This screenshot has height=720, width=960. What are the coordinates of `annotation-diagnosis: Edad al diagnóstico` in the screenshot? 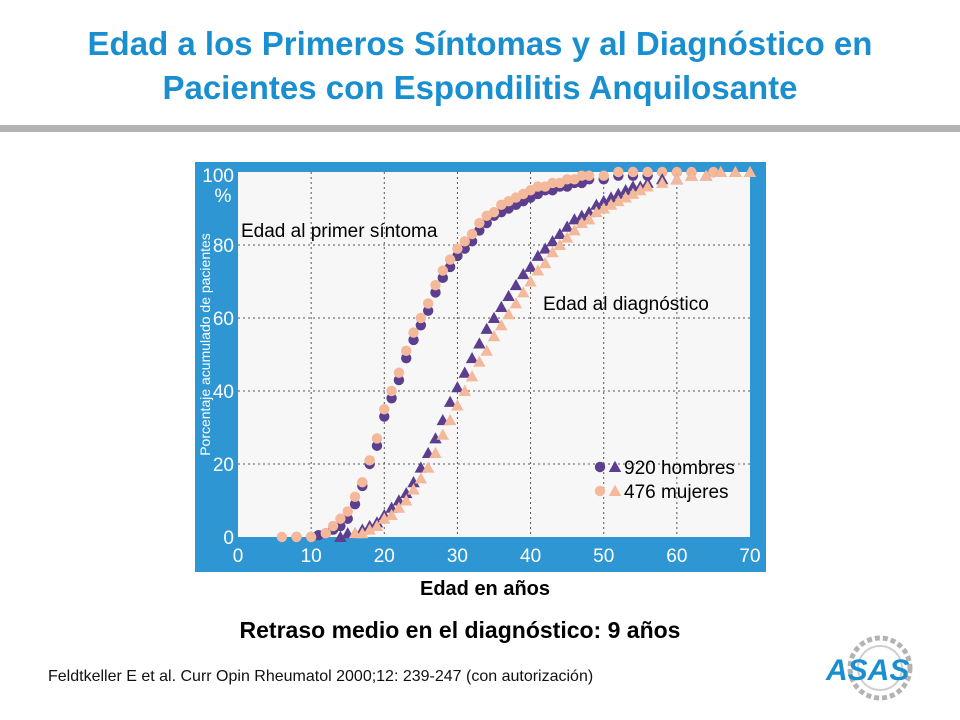 It's located at (626, 304).